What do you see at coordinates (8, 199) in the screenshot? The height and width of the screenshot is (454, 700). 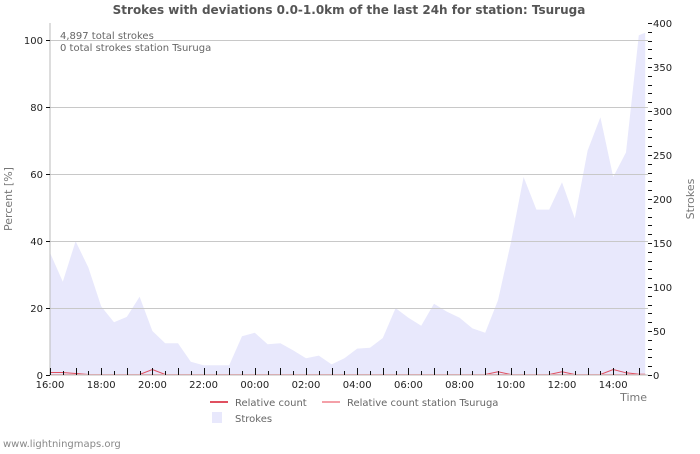 I see `y-axis-left-label: Percent [%]` at bounding box center [8, 199].